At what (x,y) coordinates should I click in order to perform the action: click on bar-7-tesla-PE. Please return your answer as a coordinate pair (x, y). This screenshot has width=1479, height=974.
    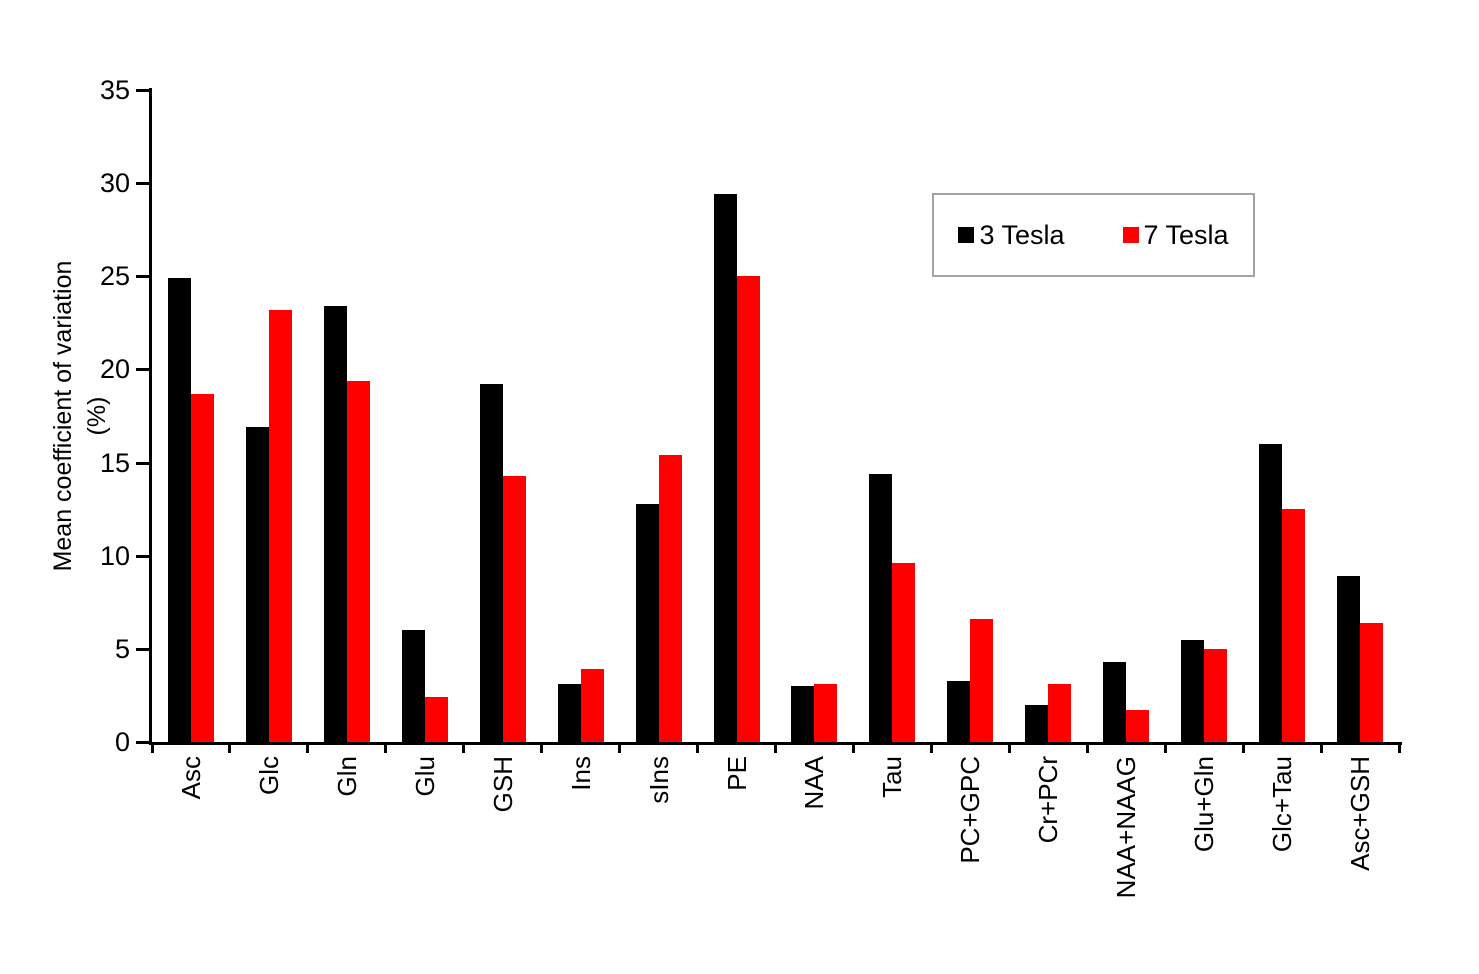
    Looking at the image, I should click on (748, 509).